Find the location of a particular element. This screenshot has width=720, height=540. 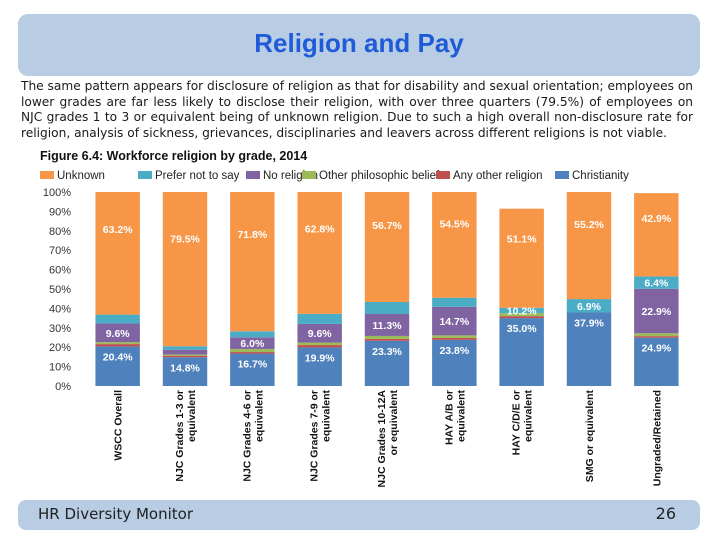

data-label: 10.2% is located at coordinates (522, 311).